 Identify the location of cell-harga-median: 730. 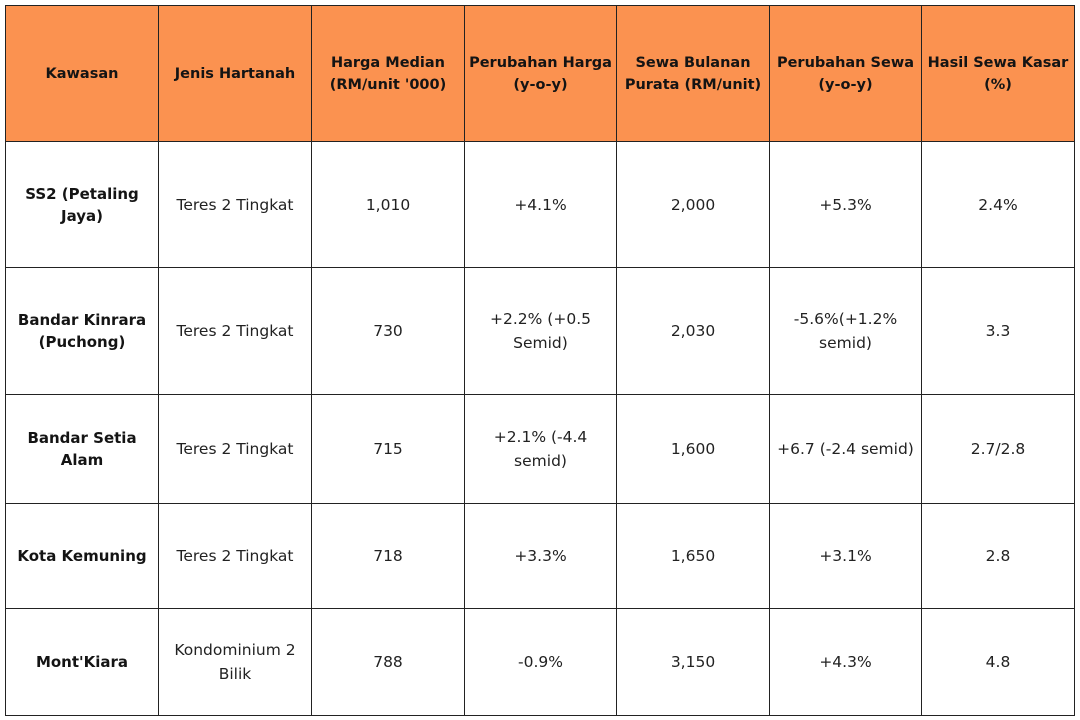
(388, 331).